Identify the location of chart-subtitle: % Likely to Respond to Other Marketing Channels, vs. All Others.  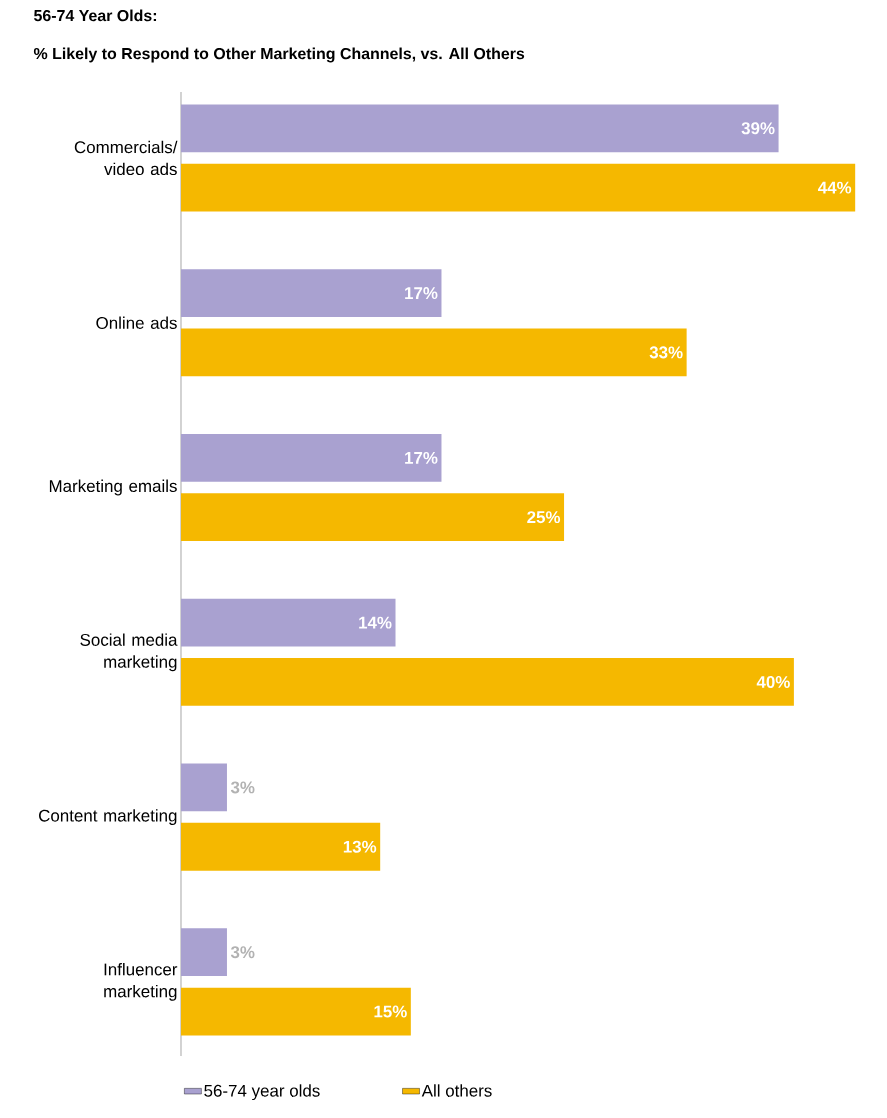
(279, 55).